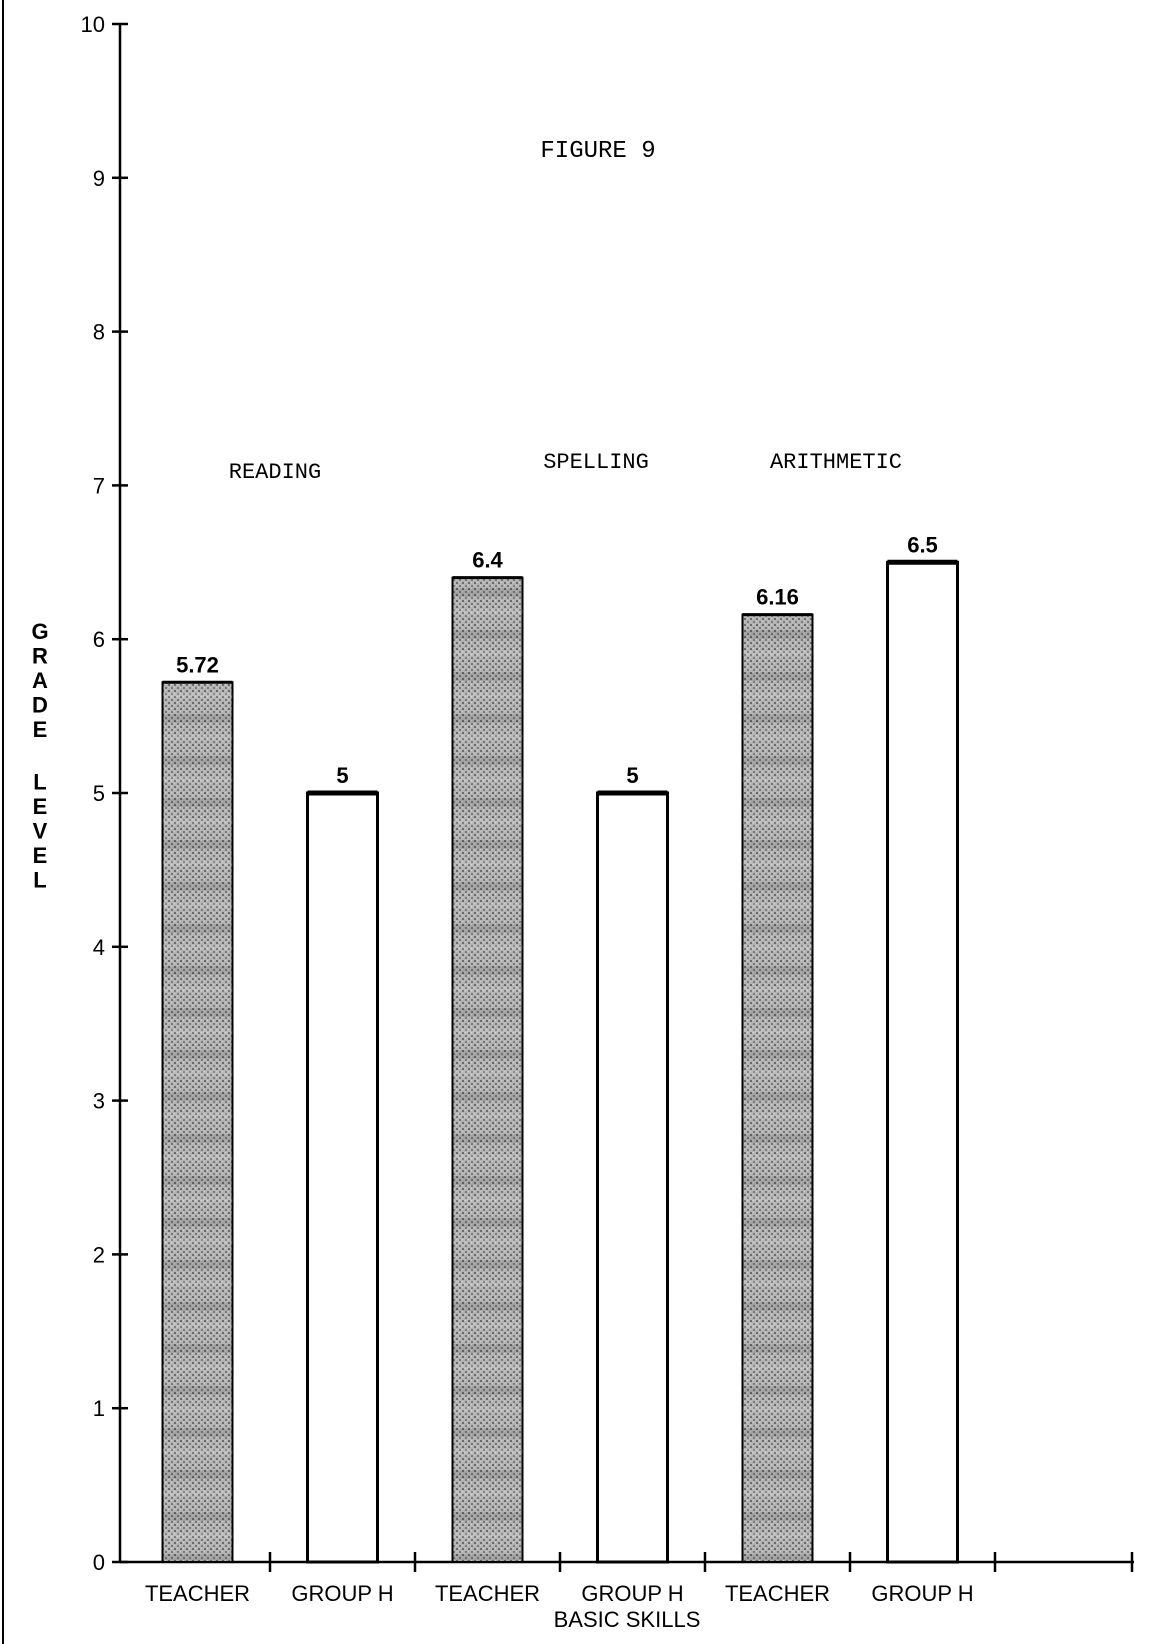  I want to click on bar-3-group-h, so click(632, 1177).